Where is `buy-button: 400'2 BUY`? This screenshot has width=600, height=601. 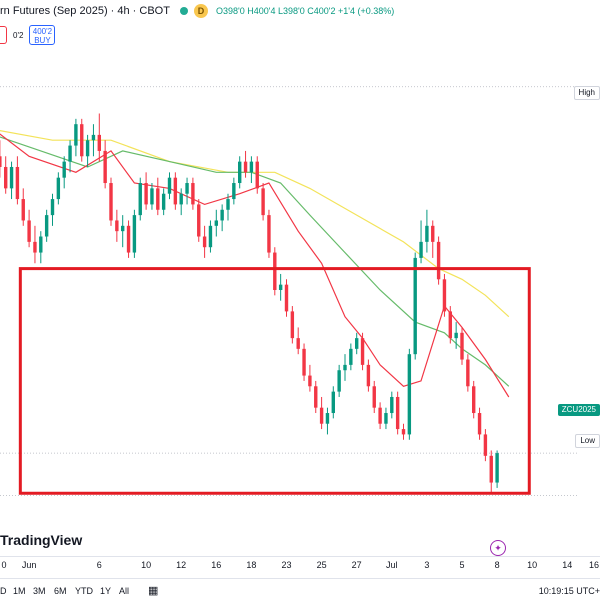
buy-button: 400'2 BUY is located at coordinates (42, 35).